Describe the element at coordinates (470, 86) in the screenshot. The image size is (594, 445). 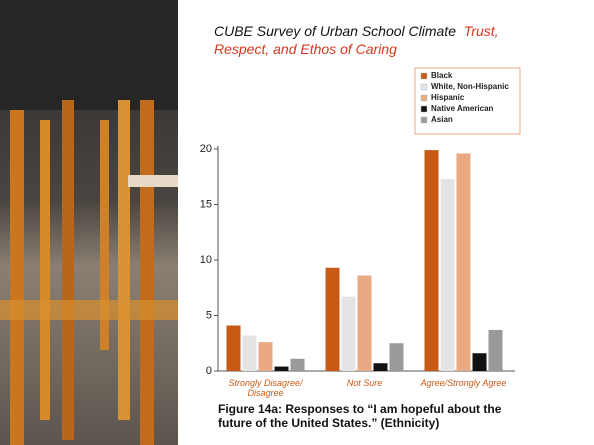
I see `legend-label: White, Non-Hispanic` at that location.